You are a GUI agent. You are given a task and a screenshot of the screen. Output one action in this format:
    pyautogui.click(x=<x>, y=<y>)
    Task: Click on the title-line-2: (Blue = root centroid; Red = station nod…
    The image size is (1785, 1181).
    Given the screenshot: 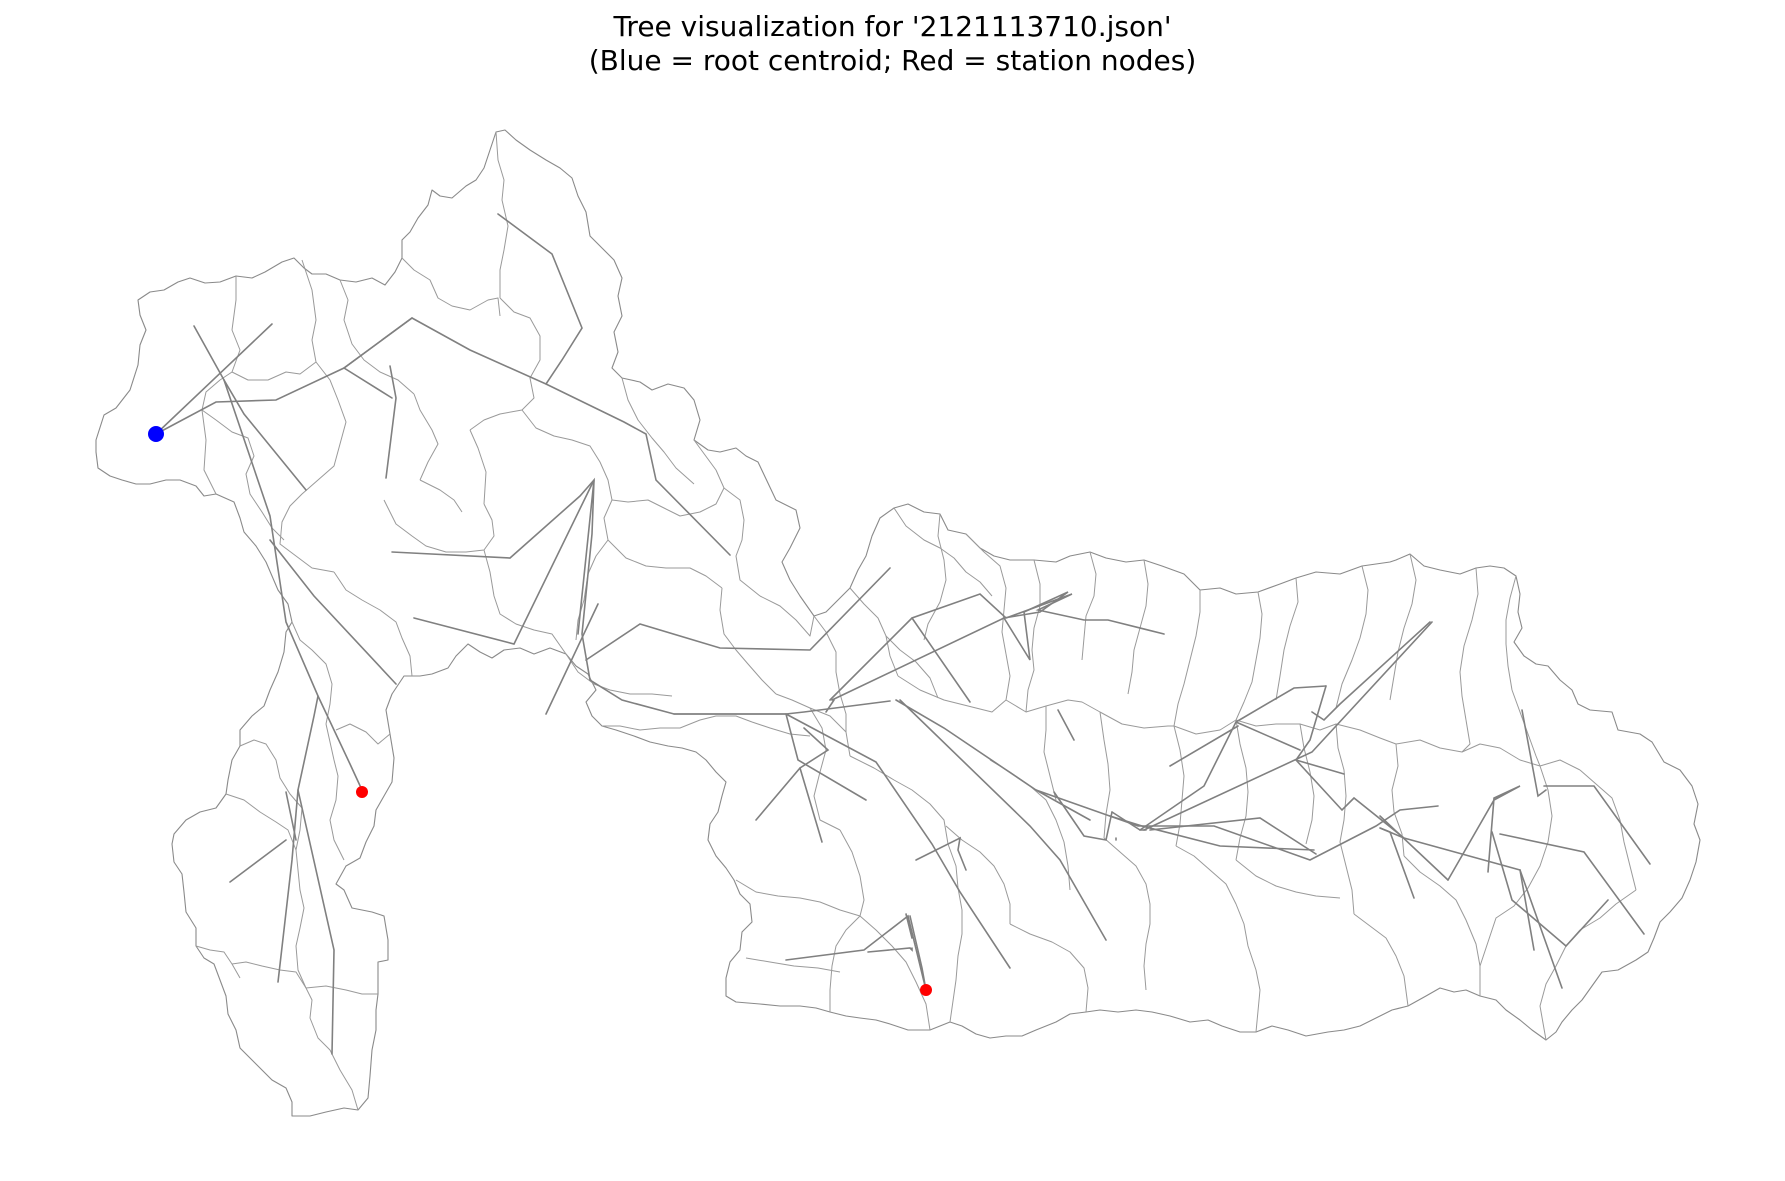 What is the action you would take?
    pyautogui.click(x=892, y=60)
    